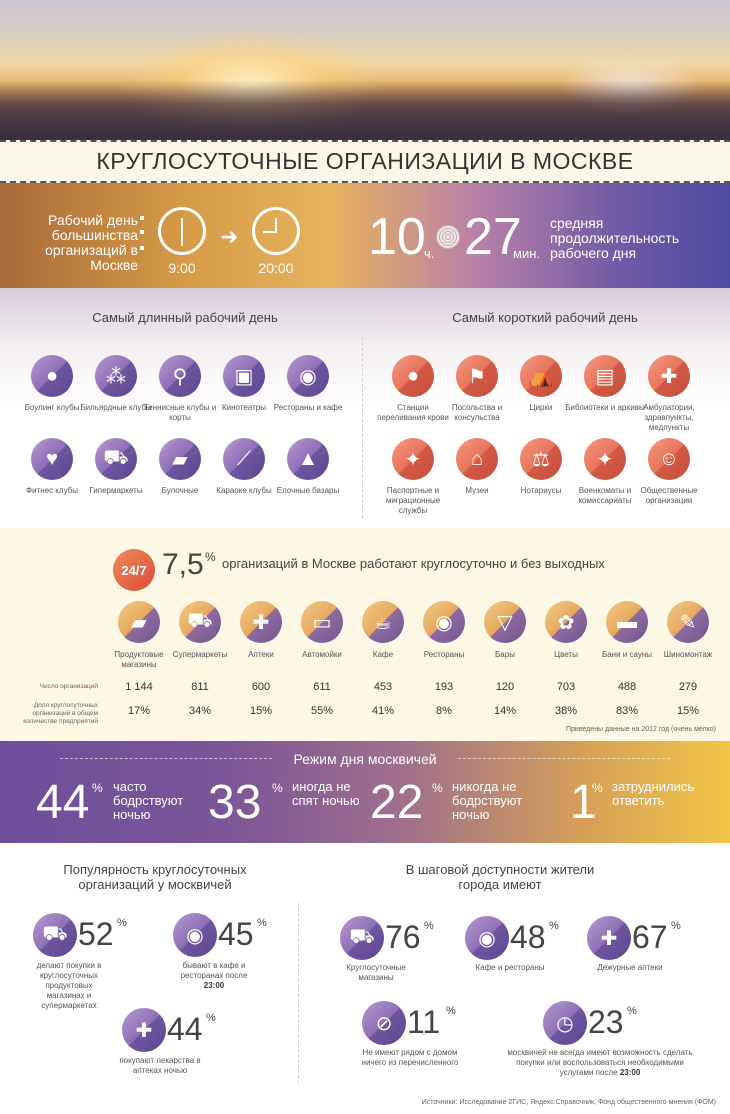 This screenshot has width=730, height=1114. Describe the element at coordinates (116, 376) in the screenshot. I see `billiards-icon: ⁂` at that location.